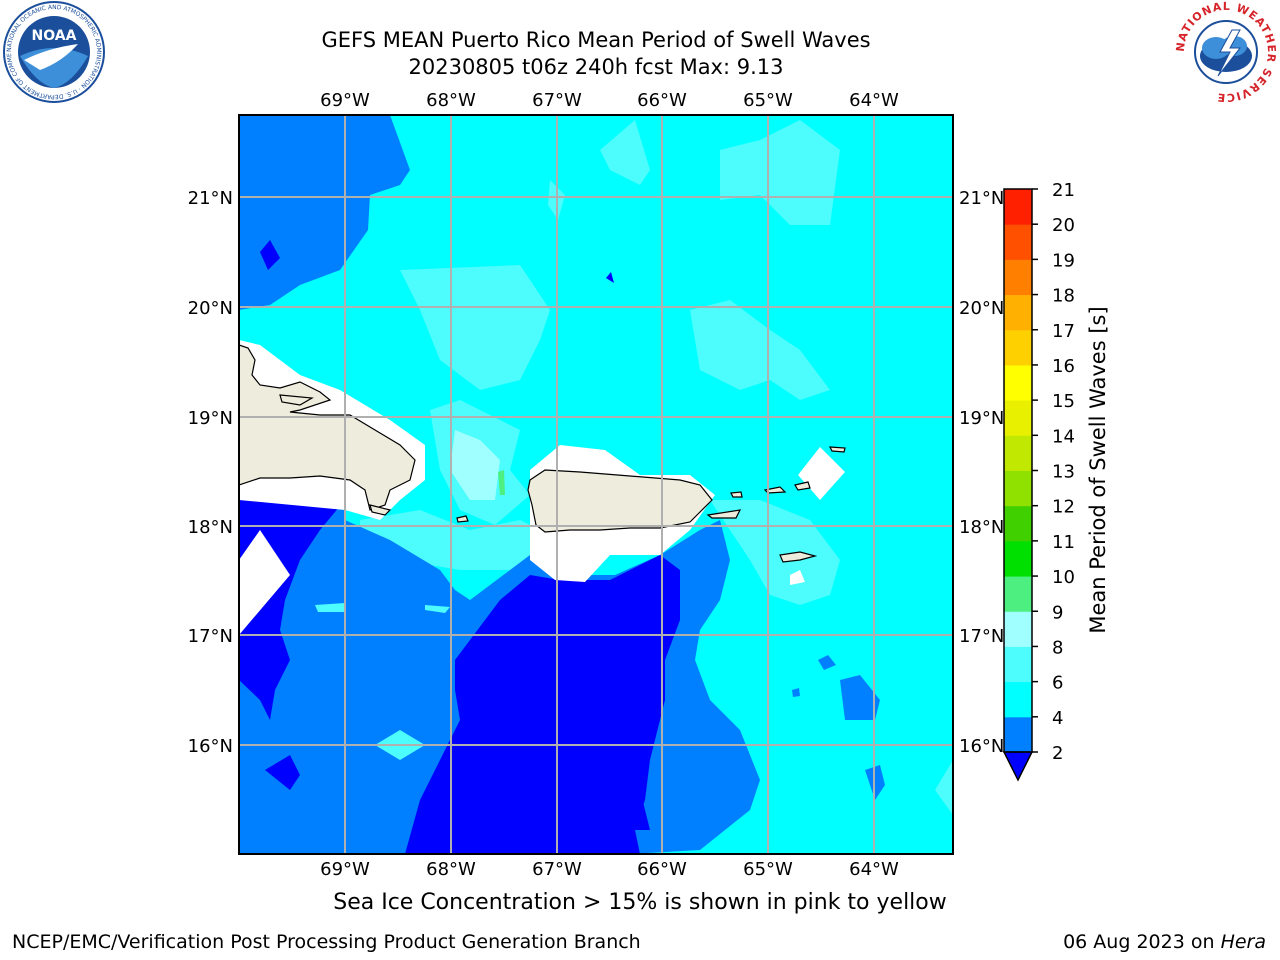  I want to click on colorbar-tick-label: 13, so click(1063, 472).